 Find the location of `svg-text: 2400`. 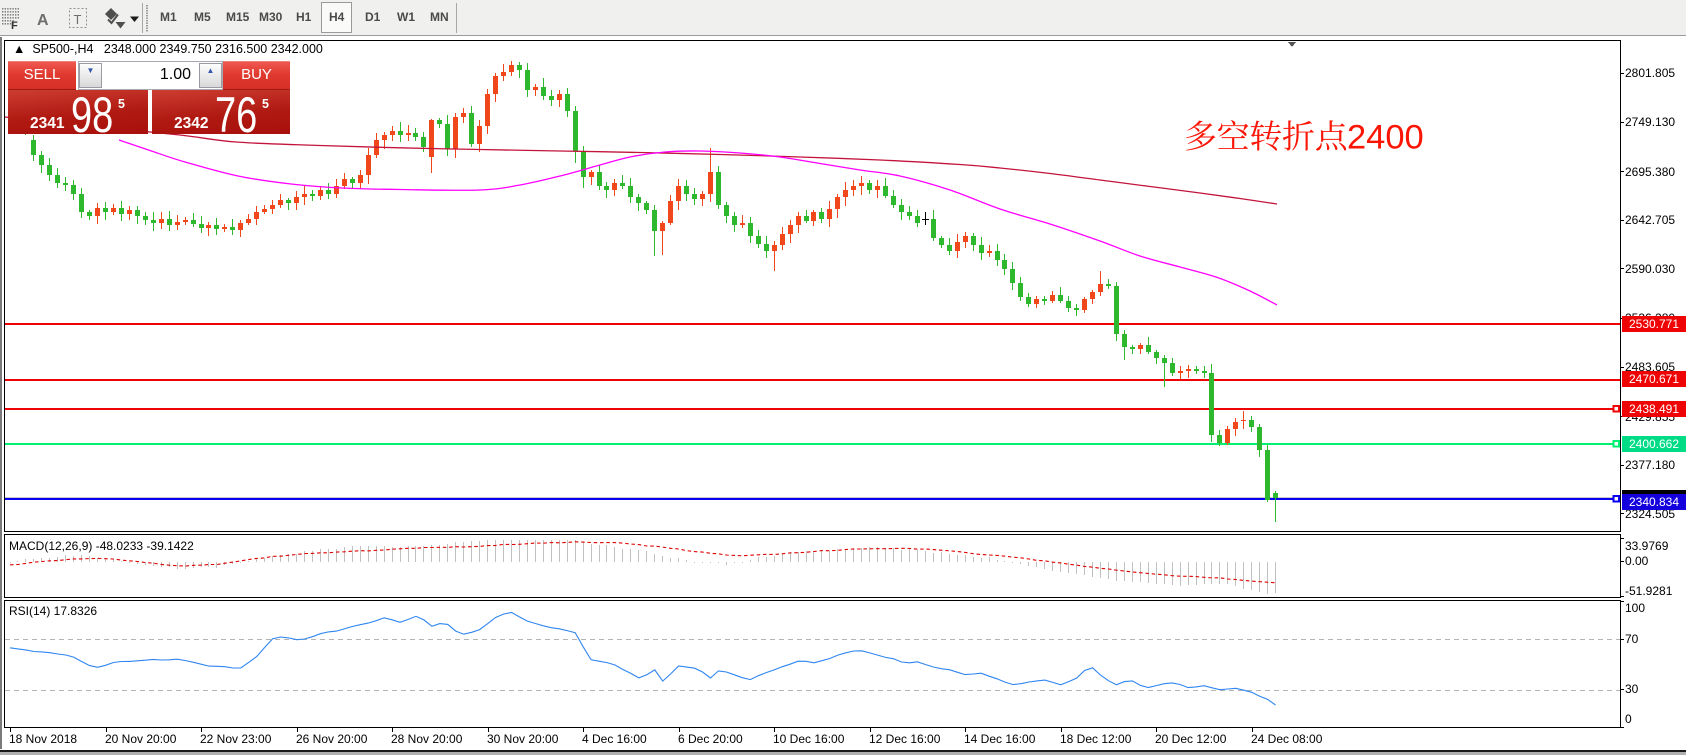

svg-text: 2400 is located at coordinates (1385, 138).